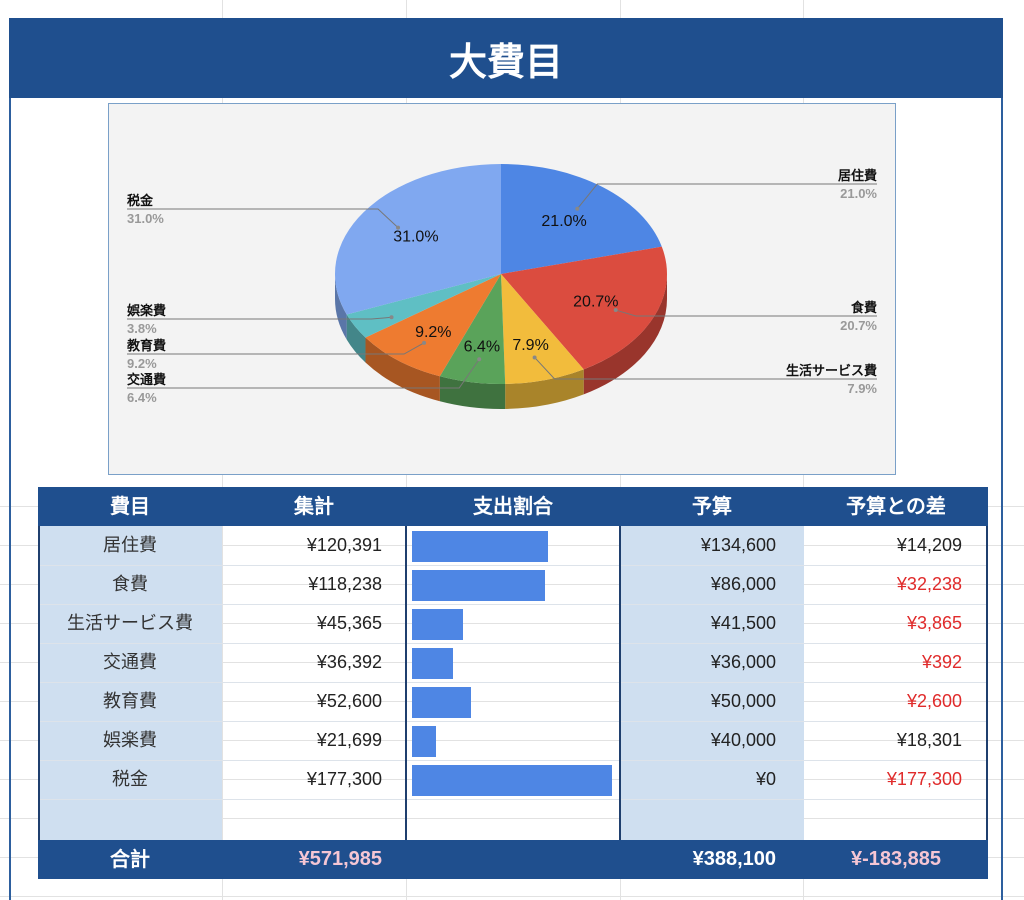 This screenshot has height=900, width=1024. What do you see at coordinates (743, 584) in the screenshot?
I see `cell-budget: ¥86,000` at bounding box center [743, 584].